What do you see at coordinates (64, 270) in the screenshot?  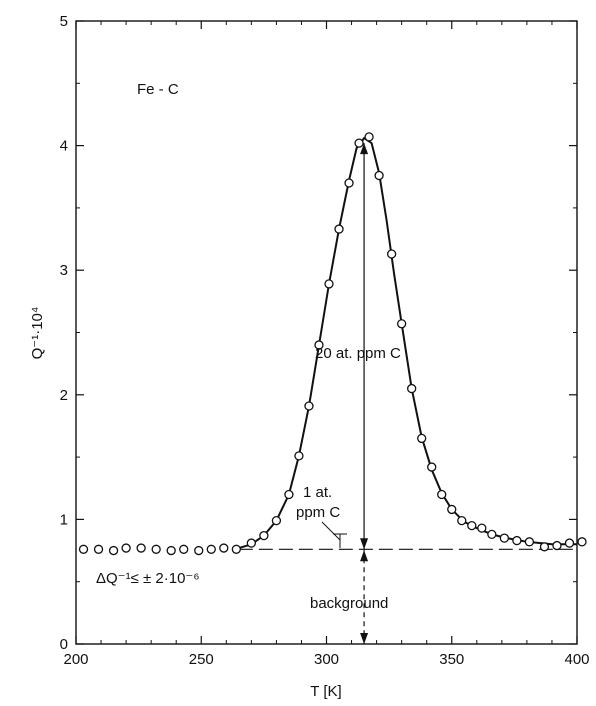 I see `y-tick-label: 3` at bounding box center [64, 270].